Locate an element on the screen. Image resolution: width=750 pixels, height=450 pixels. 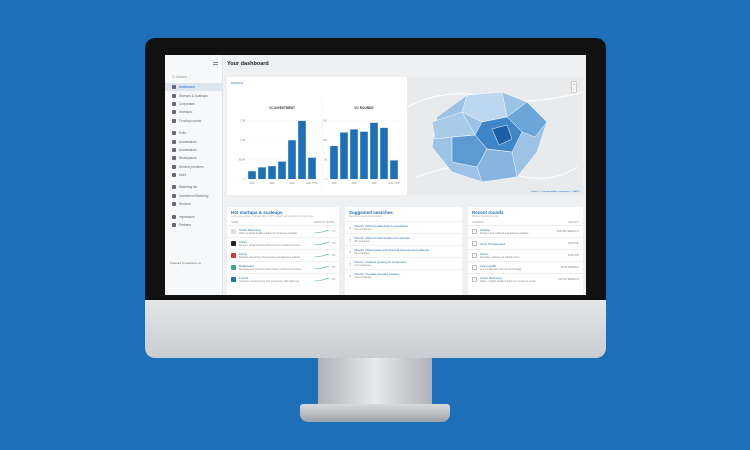
sidebar-item: More is located at coordinates (193, 175).